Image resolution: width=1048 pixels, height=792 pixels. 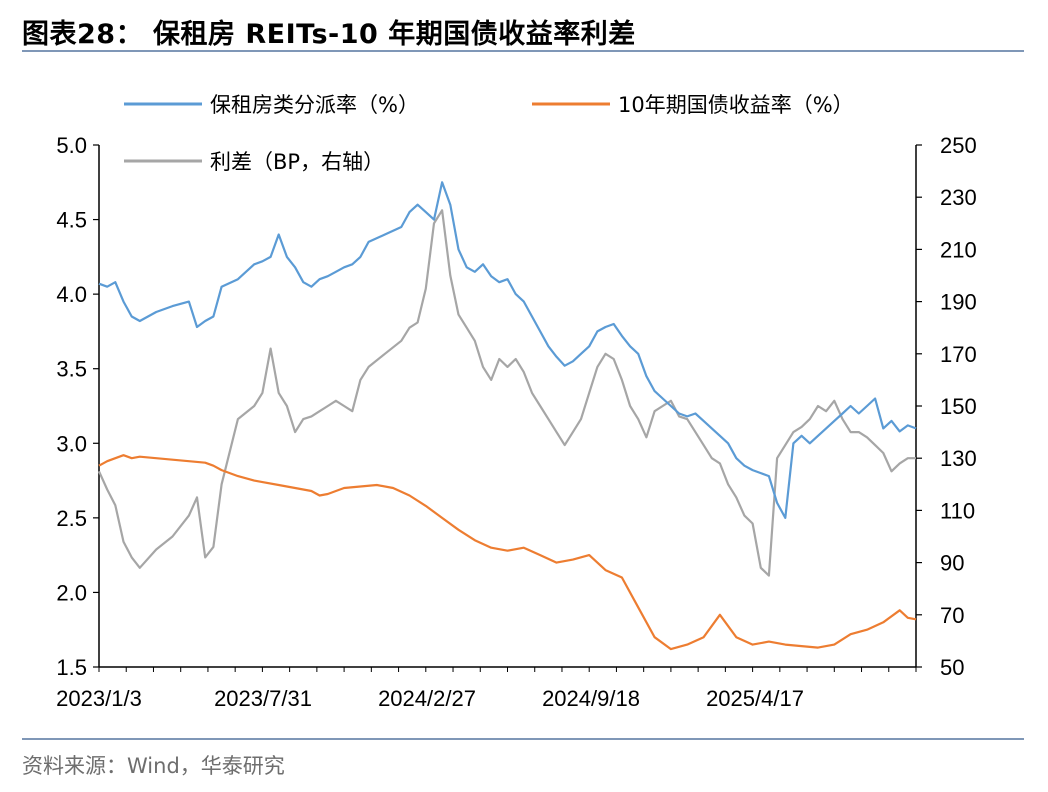 What do you see at coordinates (736, 105) in the screenshot?
I see `legend-label-bond: 10年期国债收益率（%）` at bounding box center [736, 105].